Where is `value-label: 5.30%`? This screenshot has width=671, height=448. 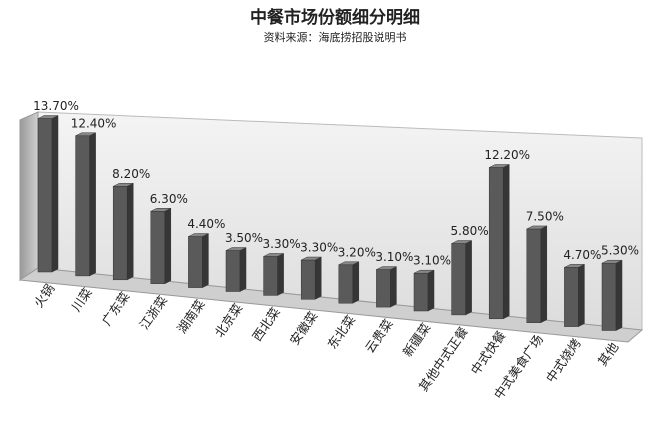
value-label: 5.30% is located at coordinates (620, 251).